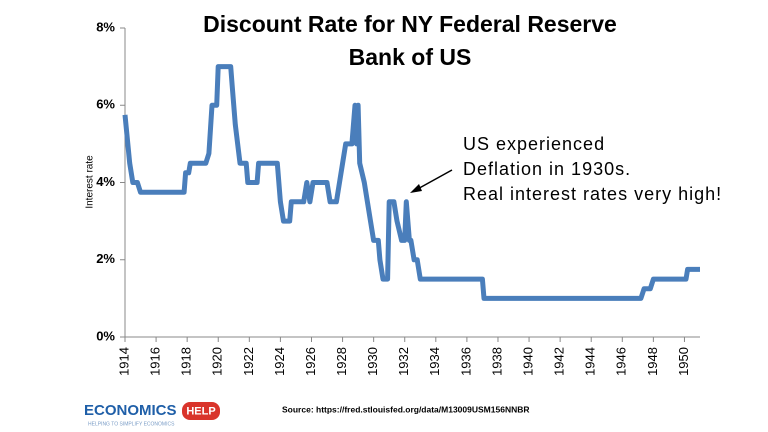  What do you see at coordinates (130, 410) in the screenshot?
I see `logo-text: ECONOMICS` at bounding box center [130, 410].